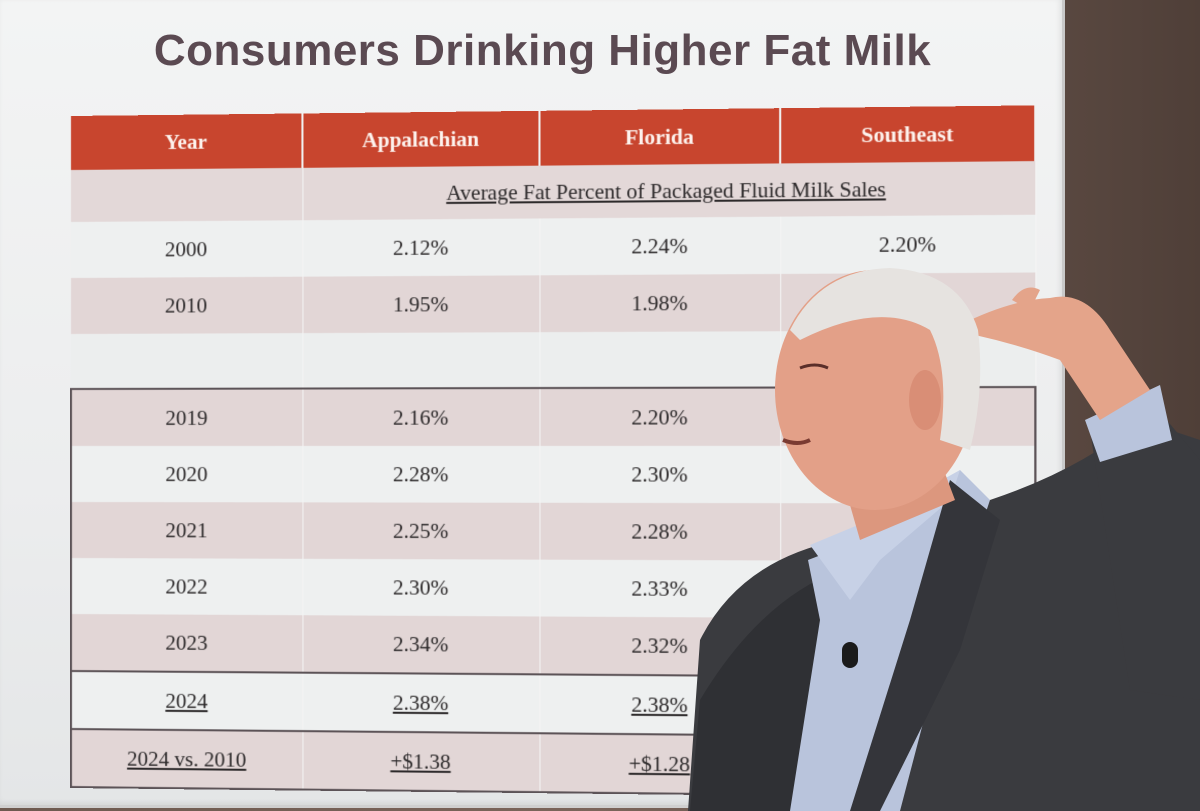 This screenshot has width=1200, height=811. What do you see at coordinates (1055, 358) in the screenshot?
I see `presenter-hand` at bounding box center [1055, 358].